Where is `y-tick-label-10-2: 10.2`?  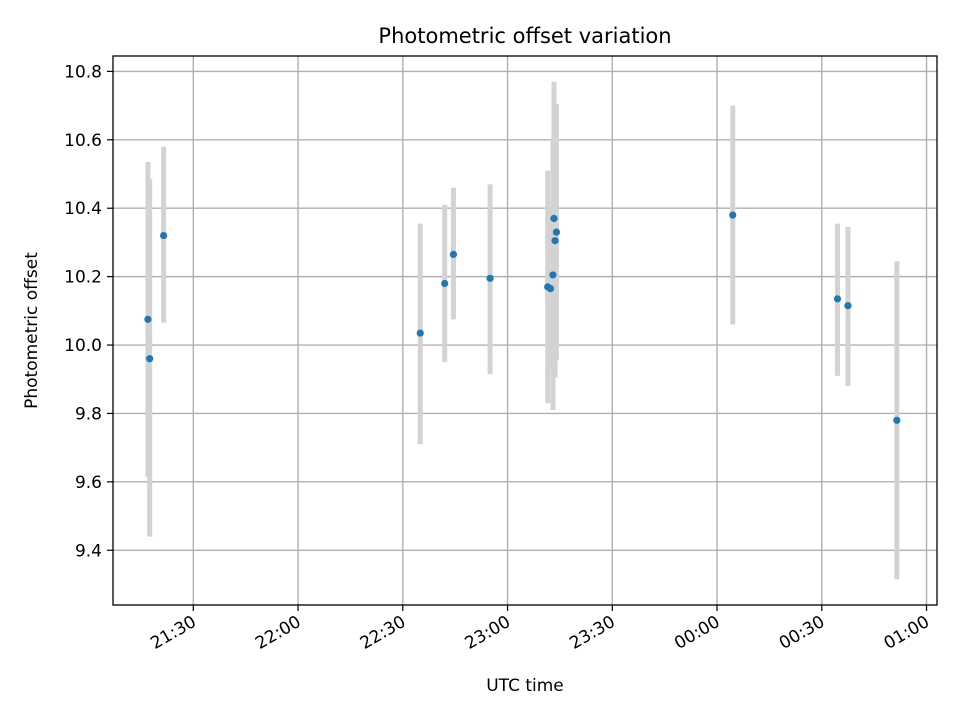 y-tick-label-10-2: 10.2 is located at coordinates (83, 278).